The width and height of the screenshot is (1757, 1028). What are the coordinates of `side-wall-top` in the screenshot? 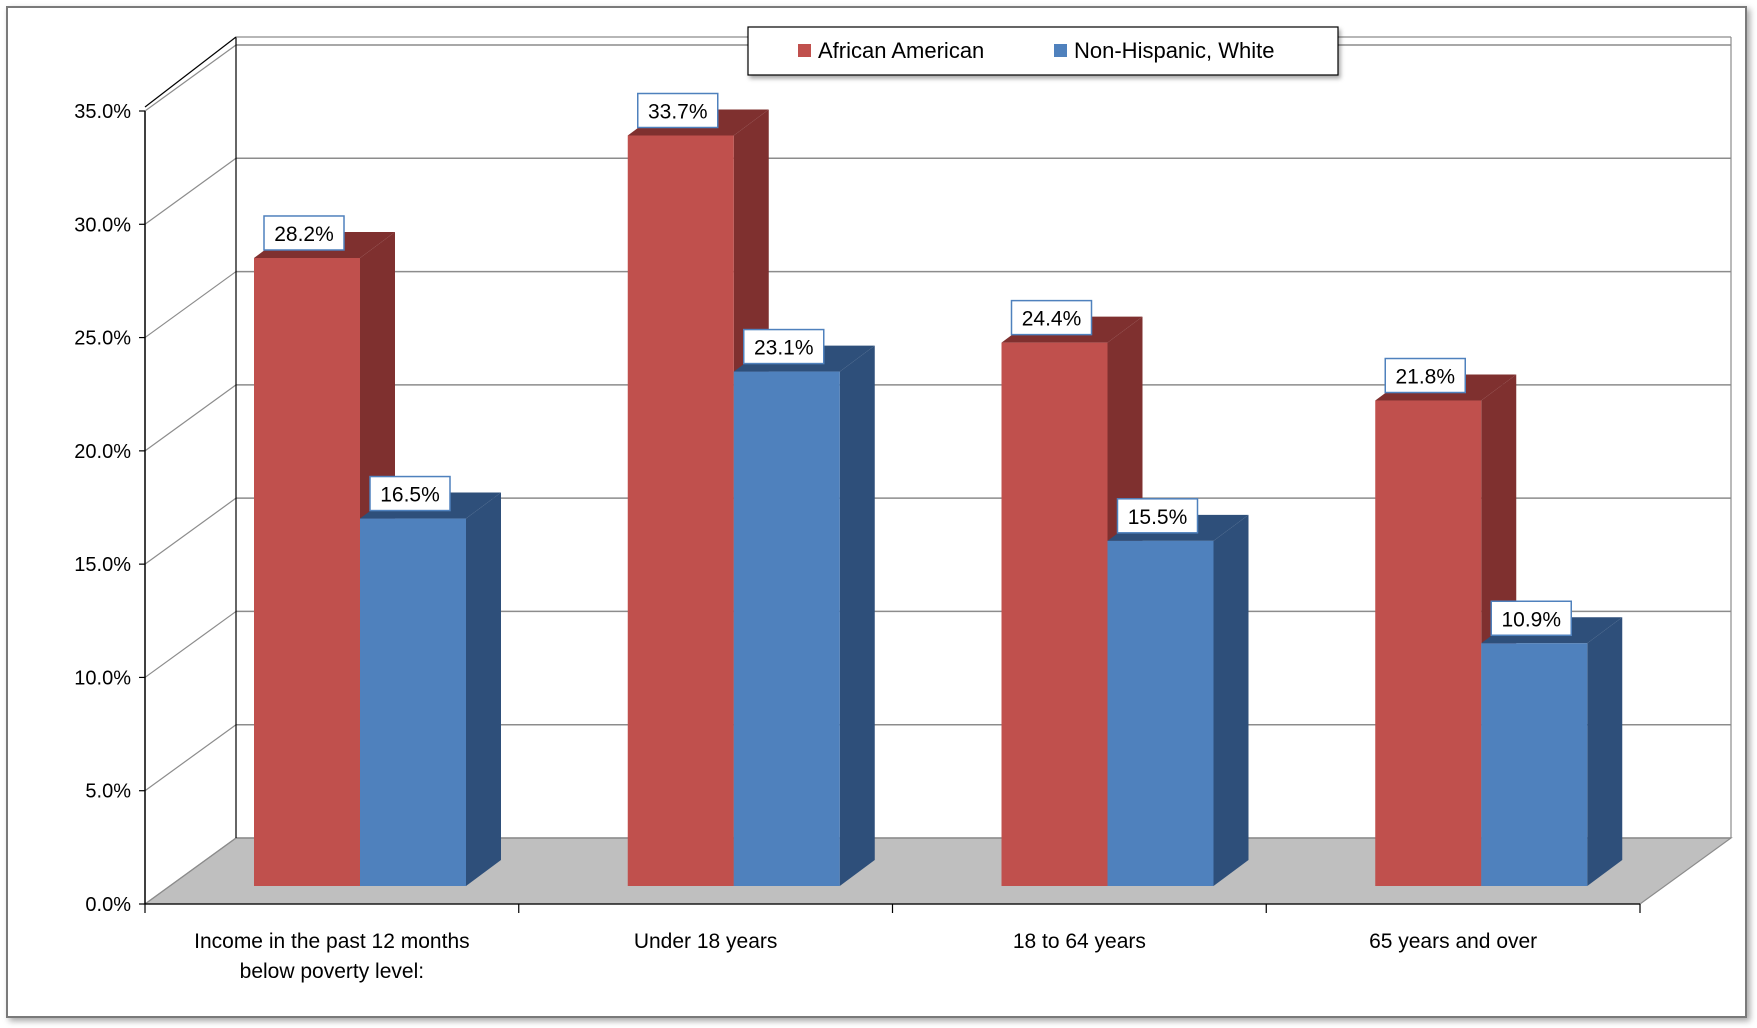 It's located at (190, 72).